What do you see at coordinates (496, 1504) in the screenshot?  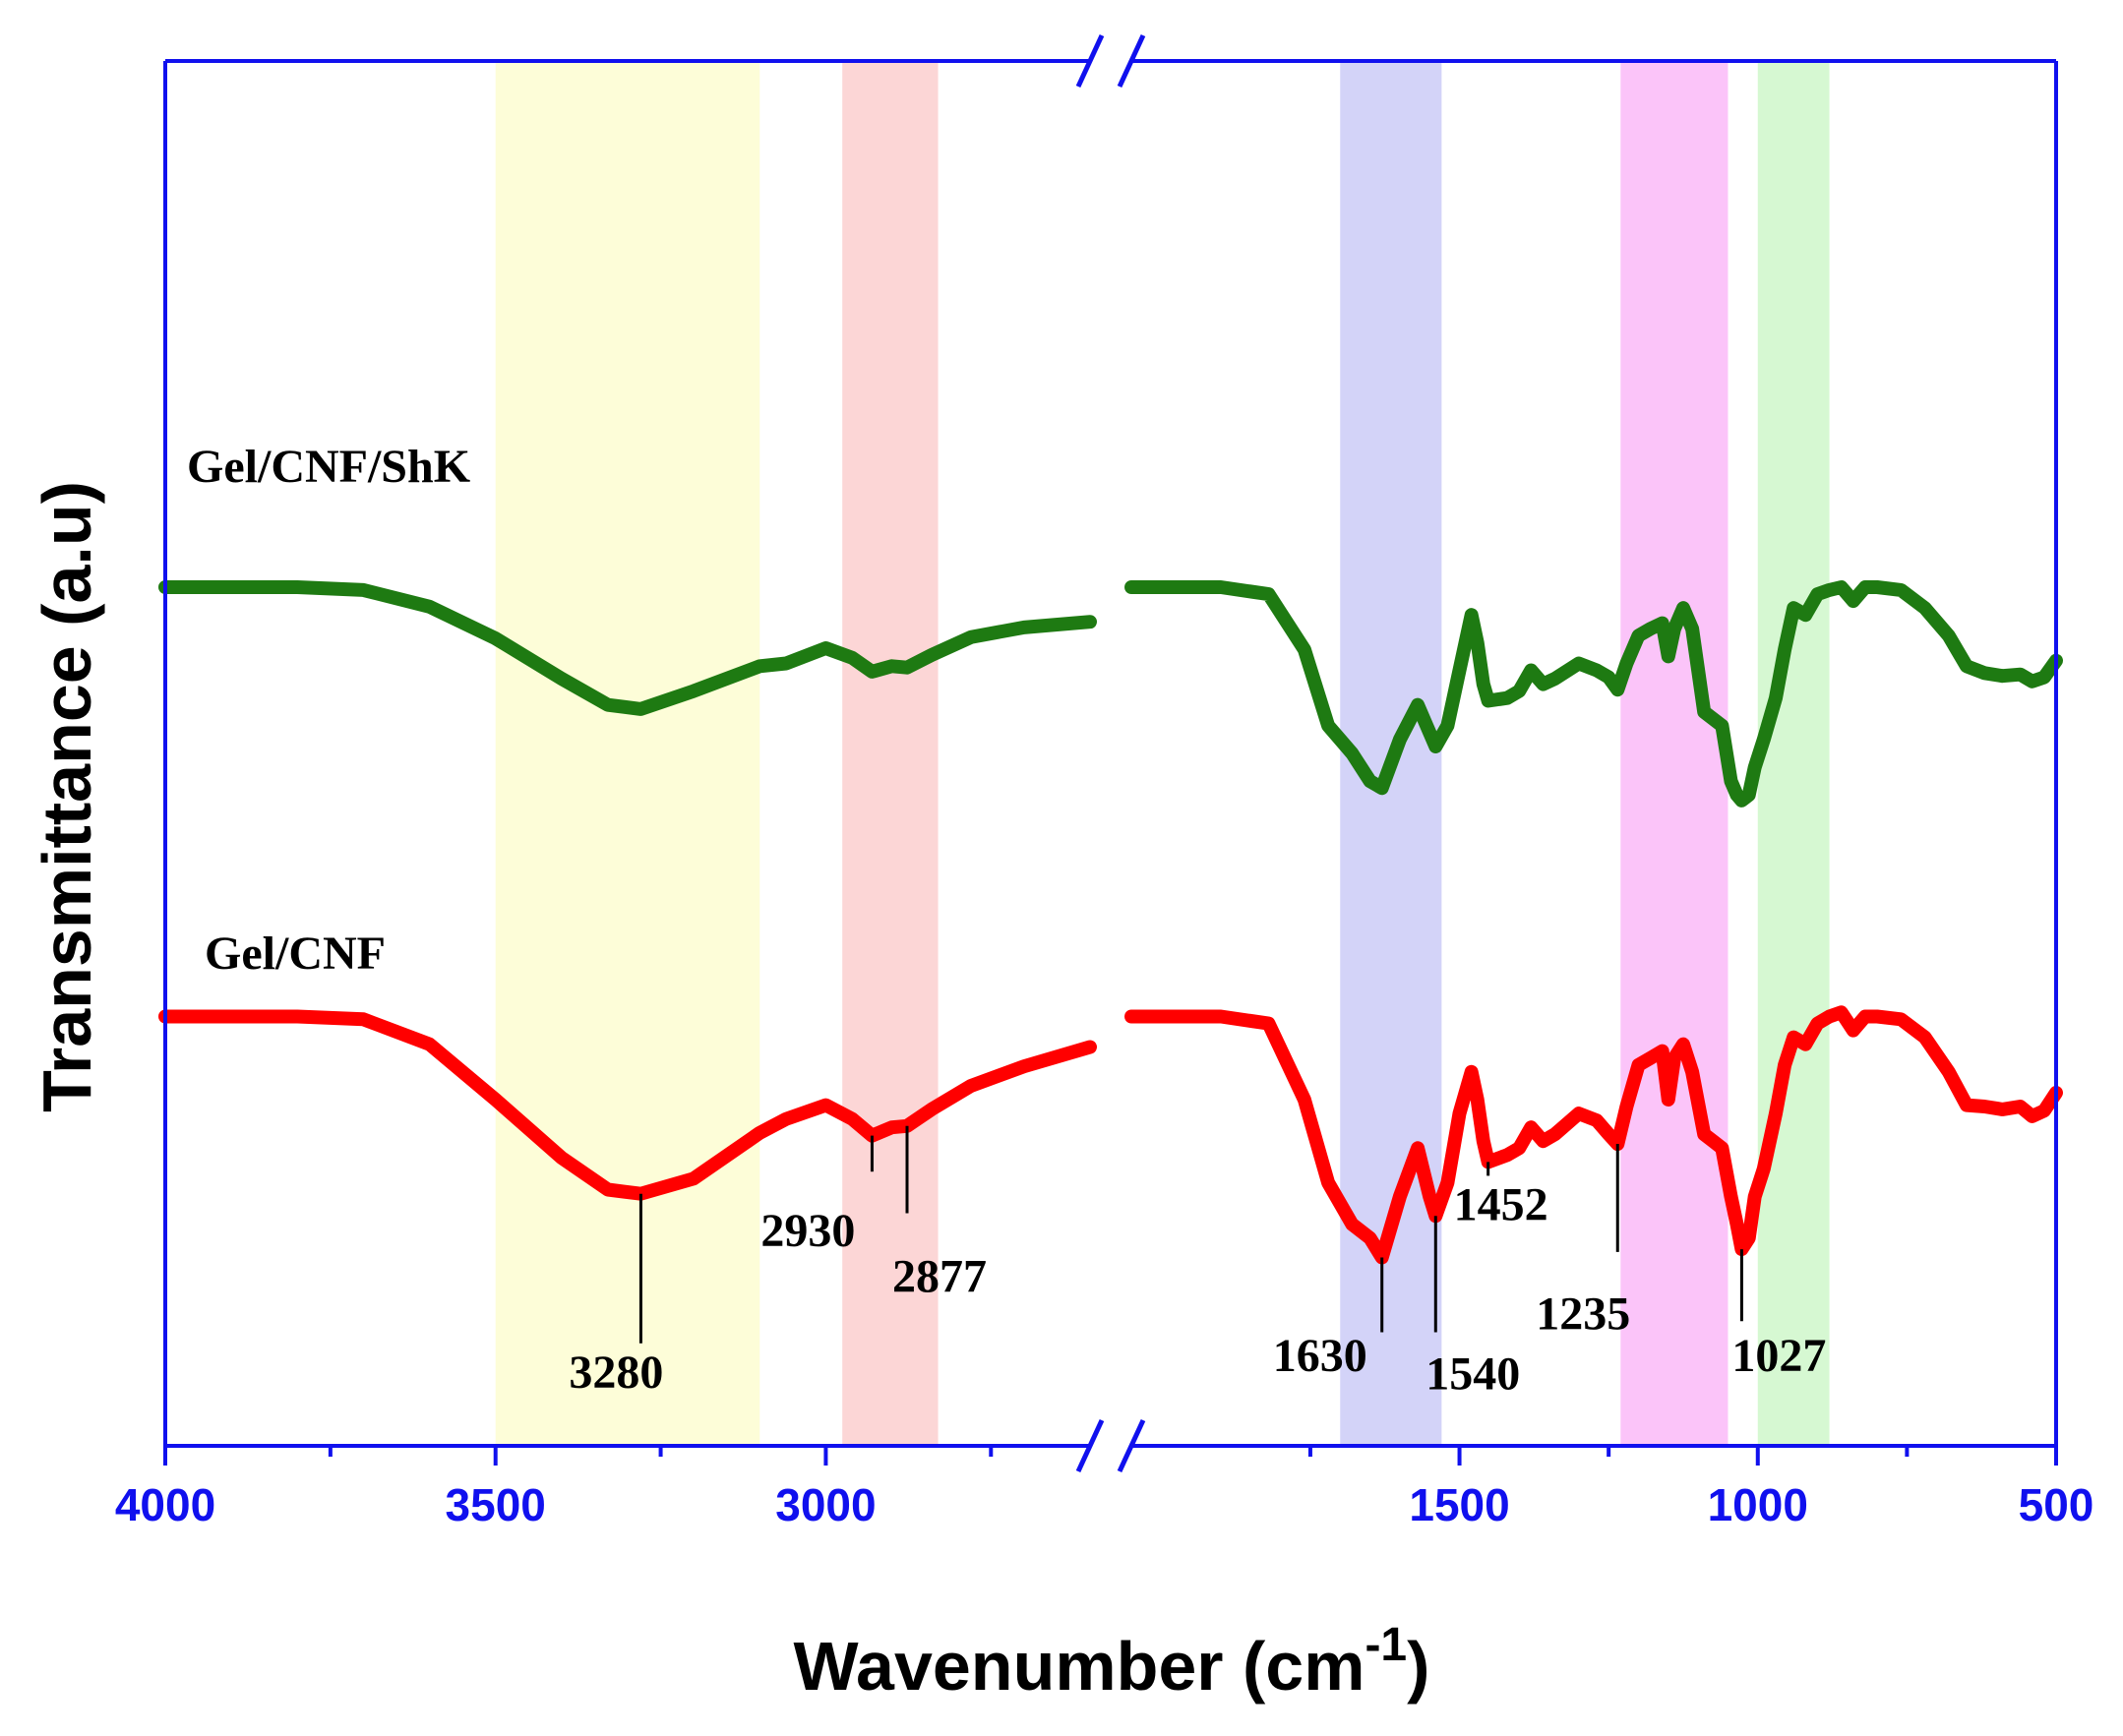 I see `x-tick-label-3500: 3500` at bounding box center [496, 1504].